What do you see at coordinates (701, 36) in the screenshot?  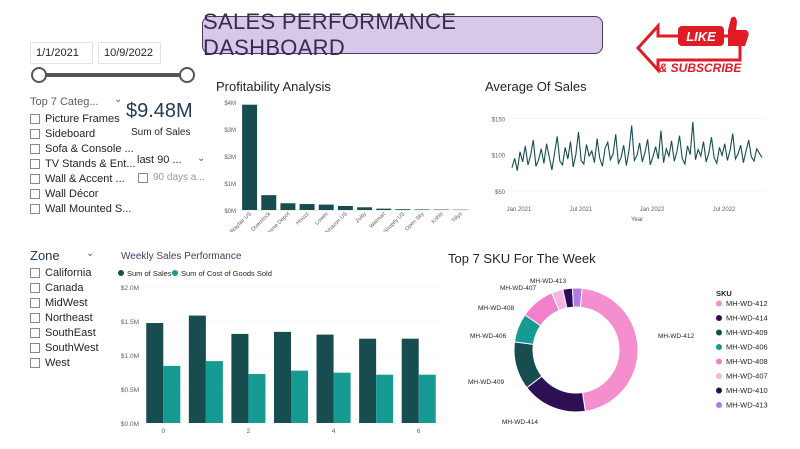 I see `like-text: LIKE` at bounding box center [701, 36].